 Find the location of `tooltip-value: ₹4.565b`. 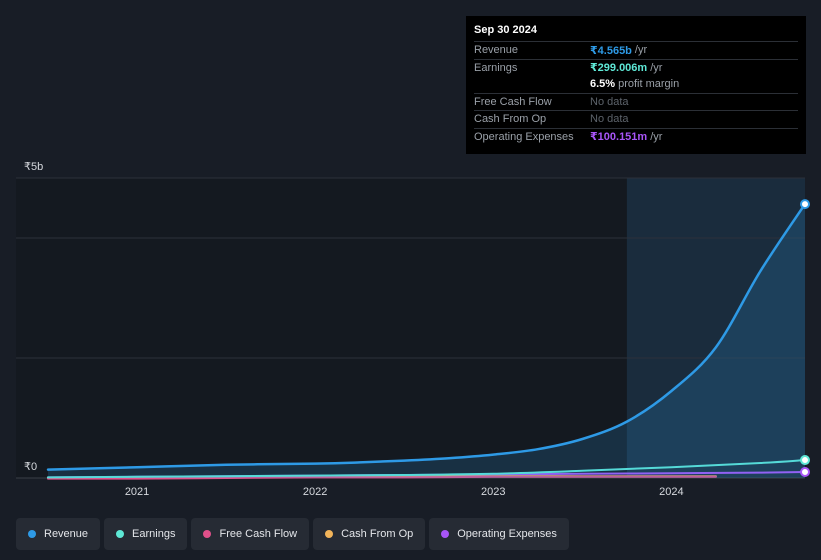

tooltip-value: ₹4.565b is located at coordinates (611, 50).